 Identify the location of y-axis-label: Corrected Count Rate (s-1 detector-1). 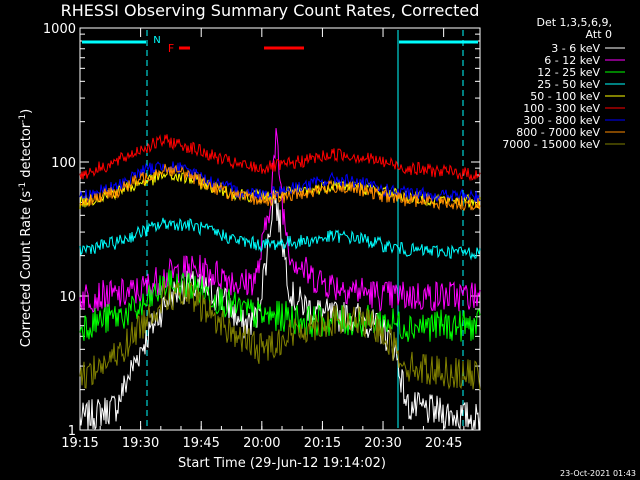
(26, 228).